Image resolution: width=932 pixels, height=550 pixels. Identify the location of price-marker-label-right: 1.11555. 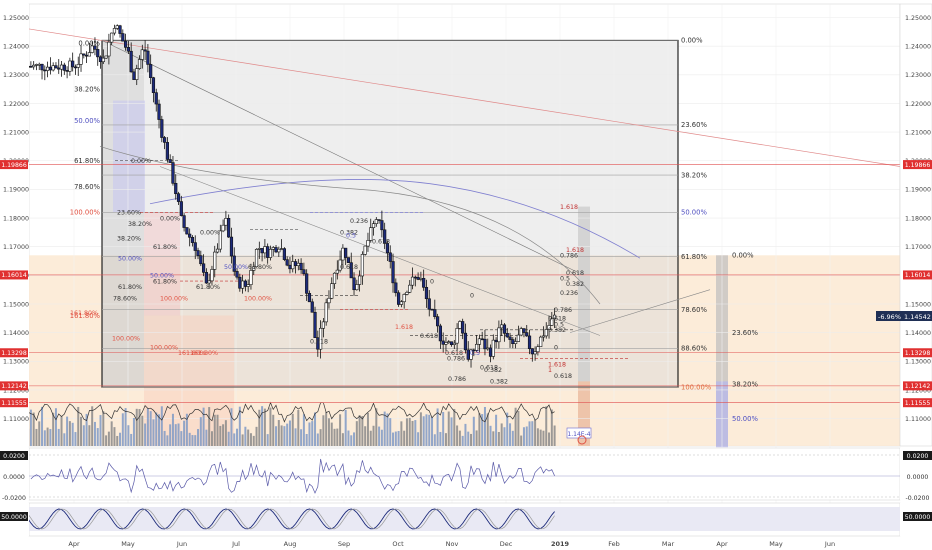
(918, 403).